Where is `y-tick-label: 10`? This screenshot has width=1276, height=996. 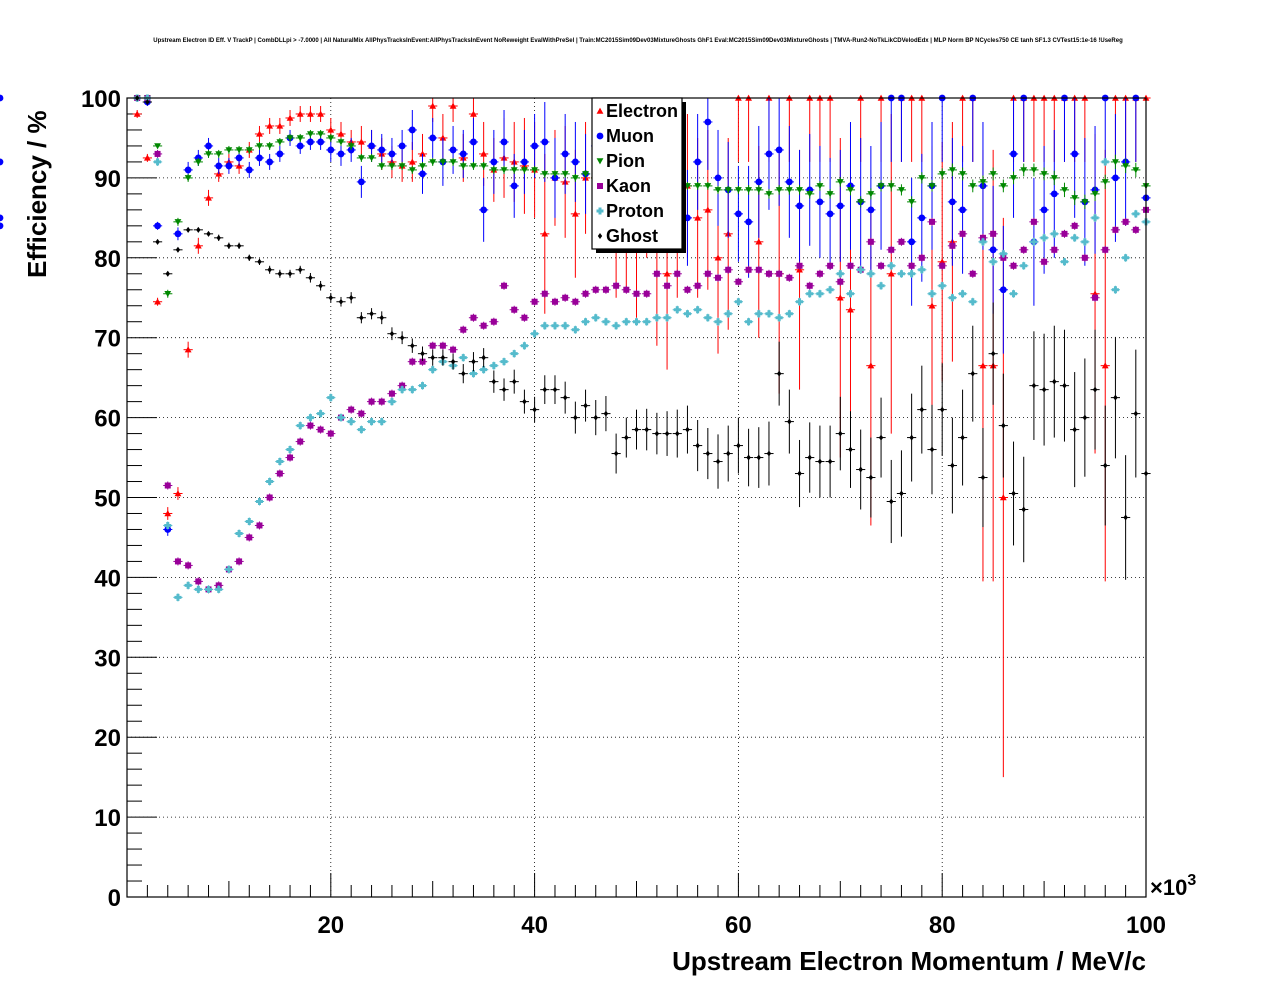
y-tick-label: 10 is located at coordinates (107, 818).